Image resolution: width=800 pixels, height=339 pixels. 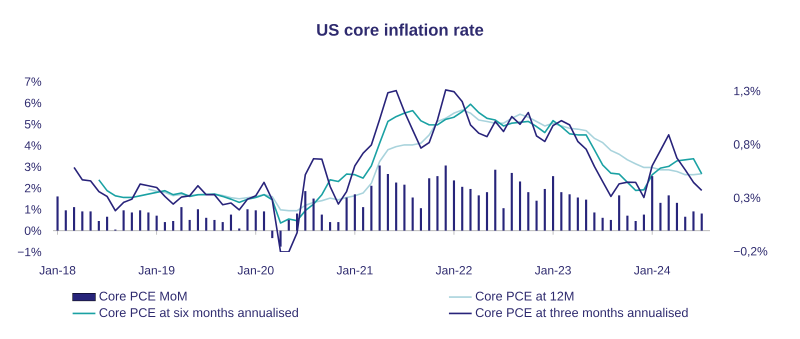 What do you see at coordinates (30, 252) in the screenshot?
I see `y-tick-label: −1%` at bounding box center [30, 252].